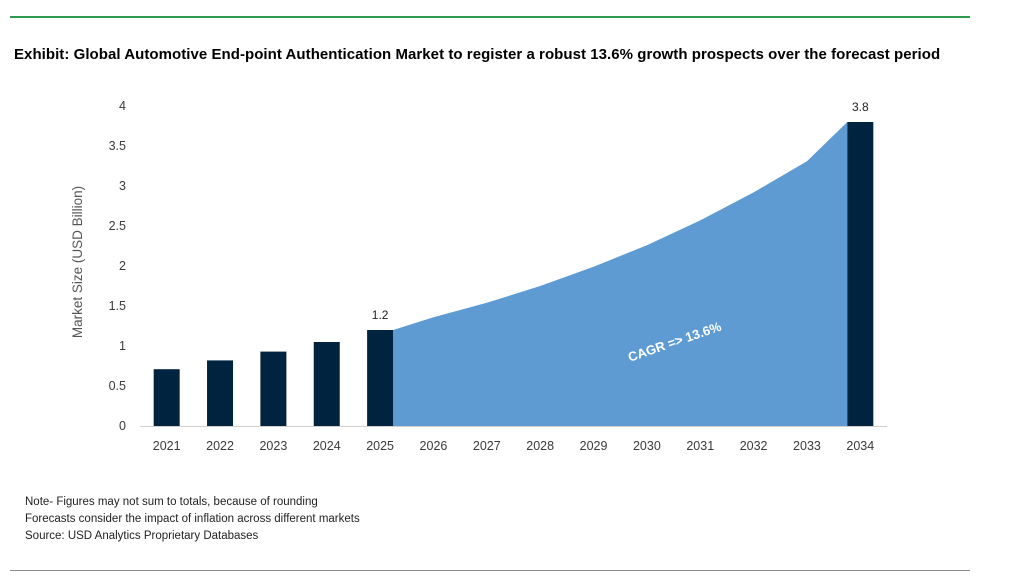 The image size is (1011, 588). What do you see at coordinates (220, 393) in the screenshot?
I see `bar-2022` at bounding box center [220, 393].